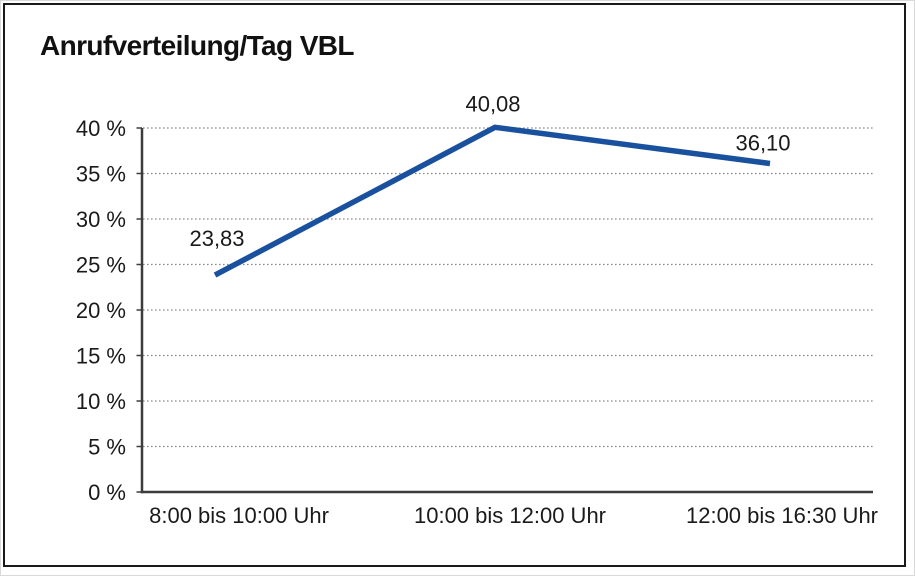 Image resolution: width=915 pixels, height=576 pixels. Describe the element at coordinates (101, 310) in the screenshot. I see `y-tick-label: 20 %` at that location.